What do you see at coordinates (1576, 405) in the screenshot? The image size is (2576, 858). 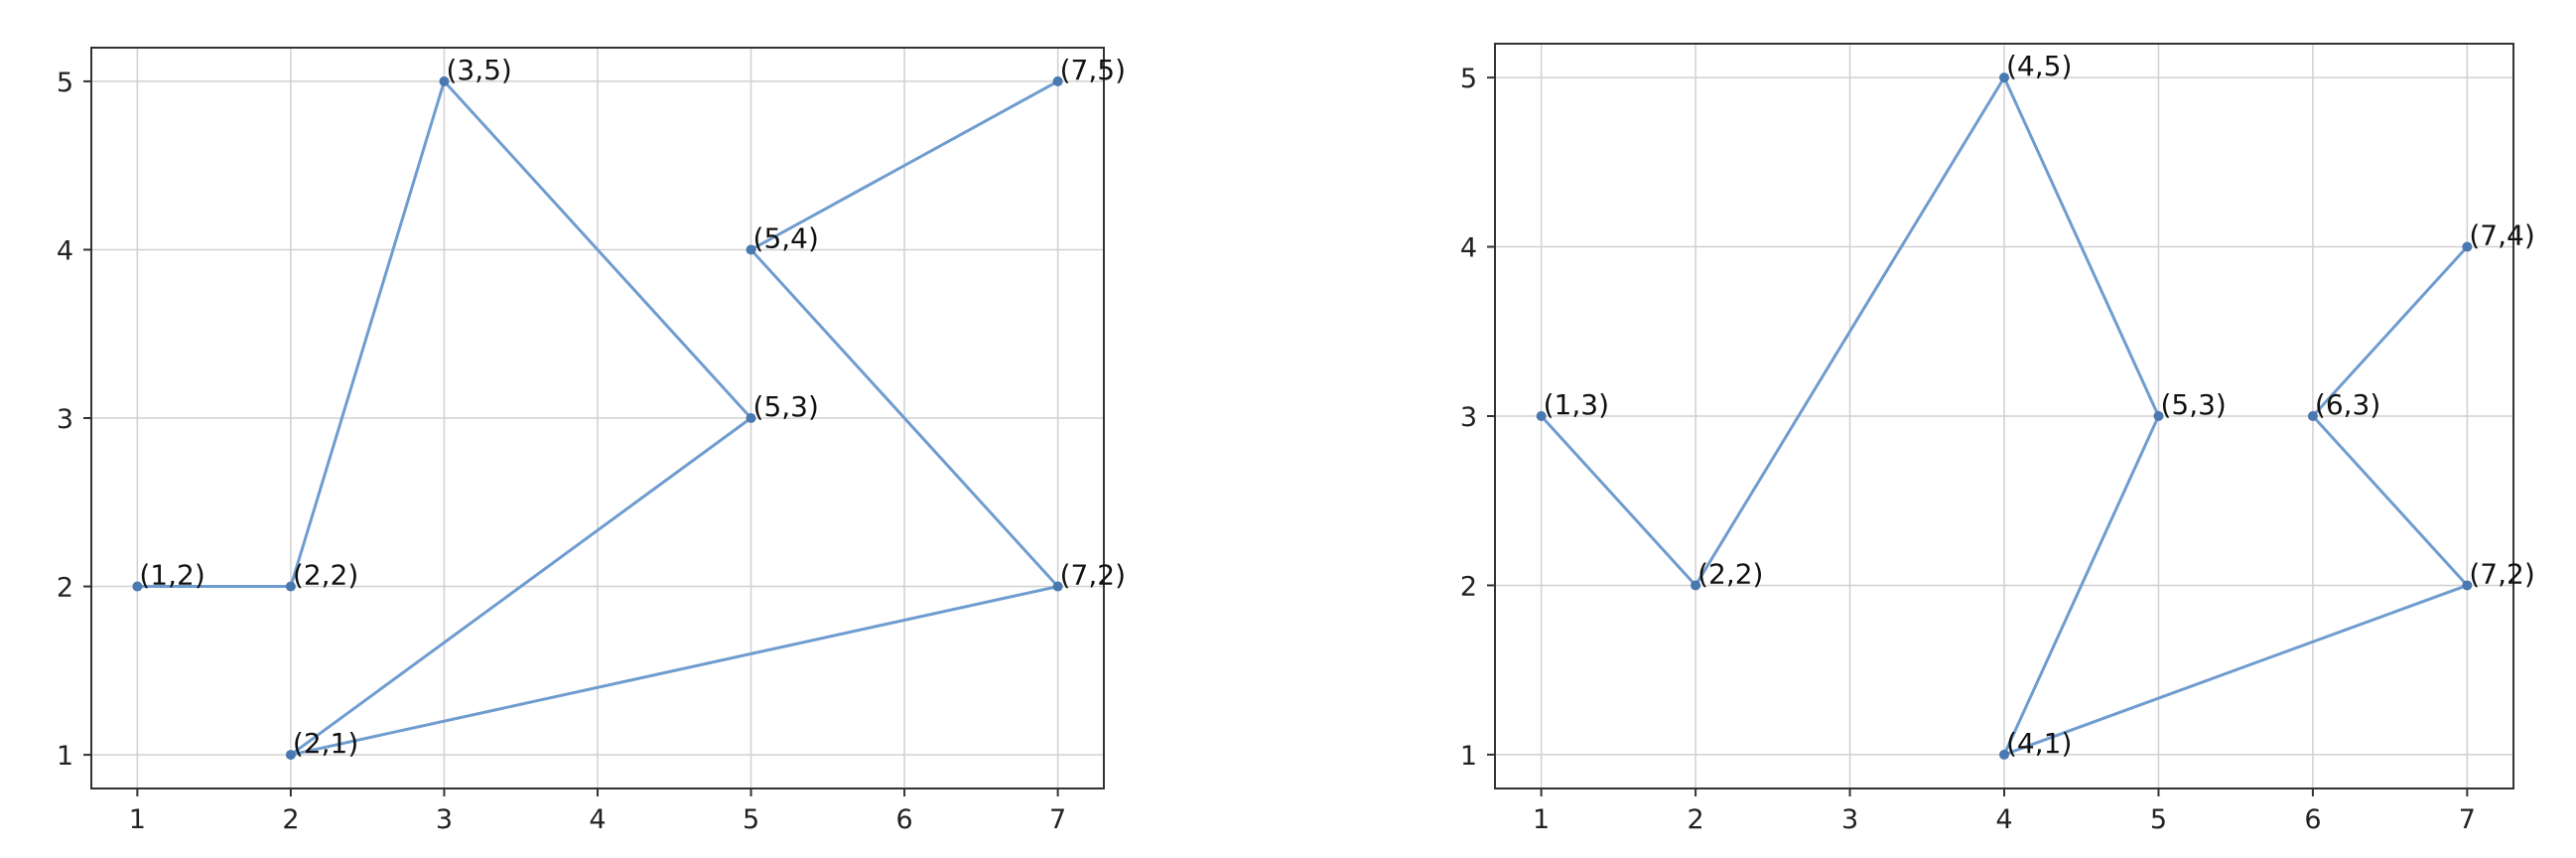 I see `data-point-label: (1,3)` at bounding box center [1576, 405].